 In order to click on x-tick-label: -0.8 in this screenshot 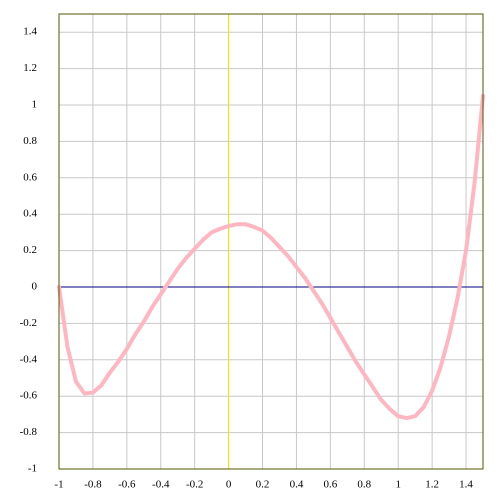, I will do `click(93, 485)`.